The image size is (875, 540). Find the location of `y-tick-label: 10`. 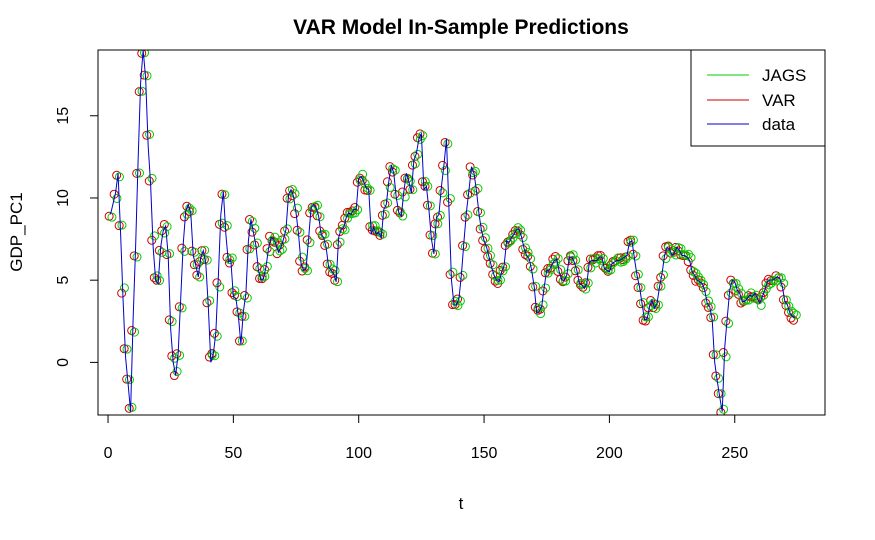

y-tick-label: 10 is located at coordinates (63, 198).